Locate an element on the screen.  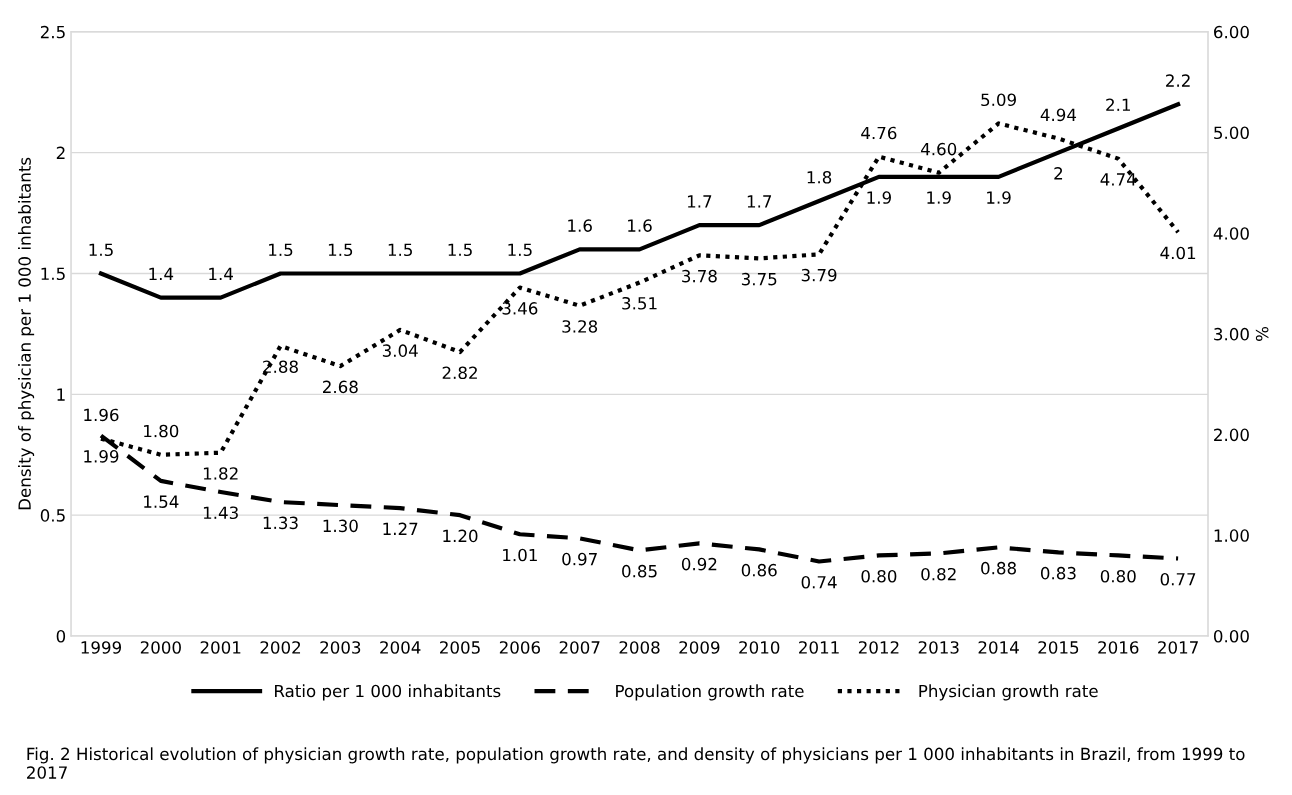
legend-label: Ratio per 1 000 inhabitants is located at coordinates (388, 692).